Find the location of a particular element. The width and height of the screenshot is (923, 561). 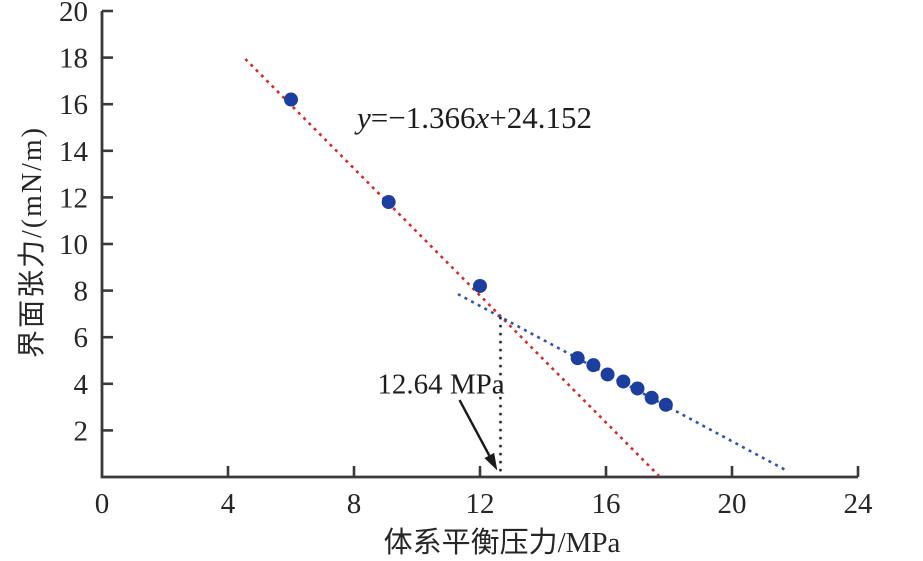

mmp-arrow-head is located at coordinates (491, 461).